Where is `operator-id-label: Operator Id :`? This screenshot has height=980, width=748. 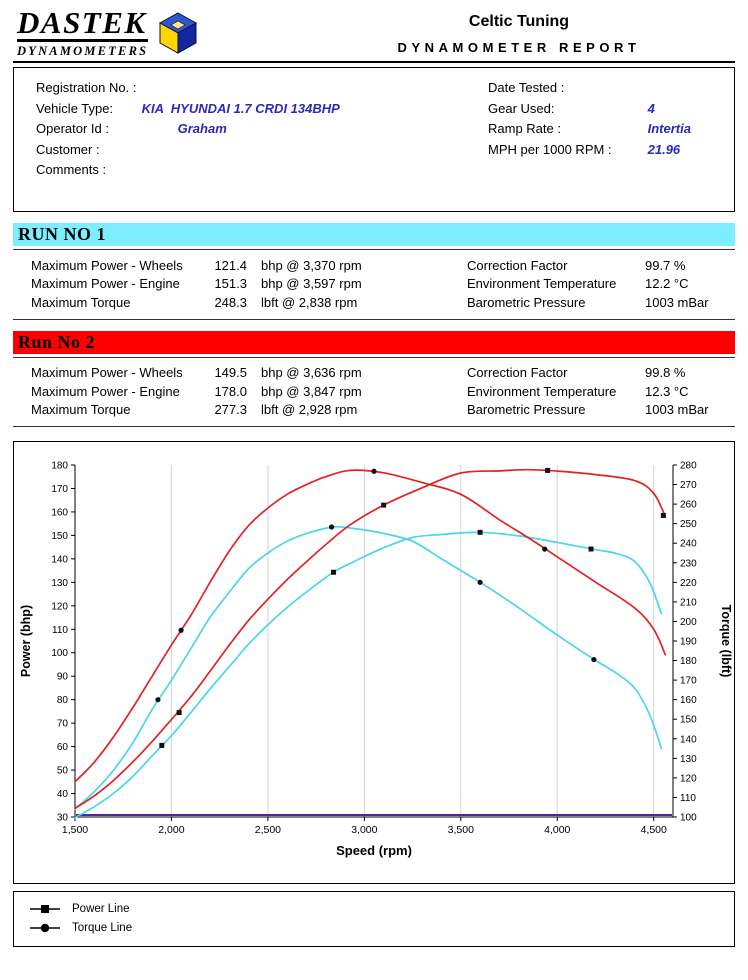
operator-id-label: Operator Id : is located at coordinates (72, 128).